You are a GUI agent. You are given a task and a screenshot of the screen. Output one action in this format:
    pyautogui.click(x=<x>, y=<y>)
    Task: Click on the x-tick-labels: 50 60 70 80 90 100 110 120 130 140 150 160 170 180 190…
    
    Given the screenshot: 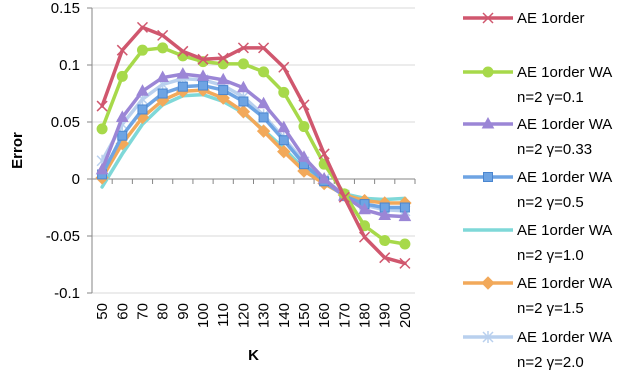 What is the action you would take?
    pyautogui.click(x=254, y=315)
    